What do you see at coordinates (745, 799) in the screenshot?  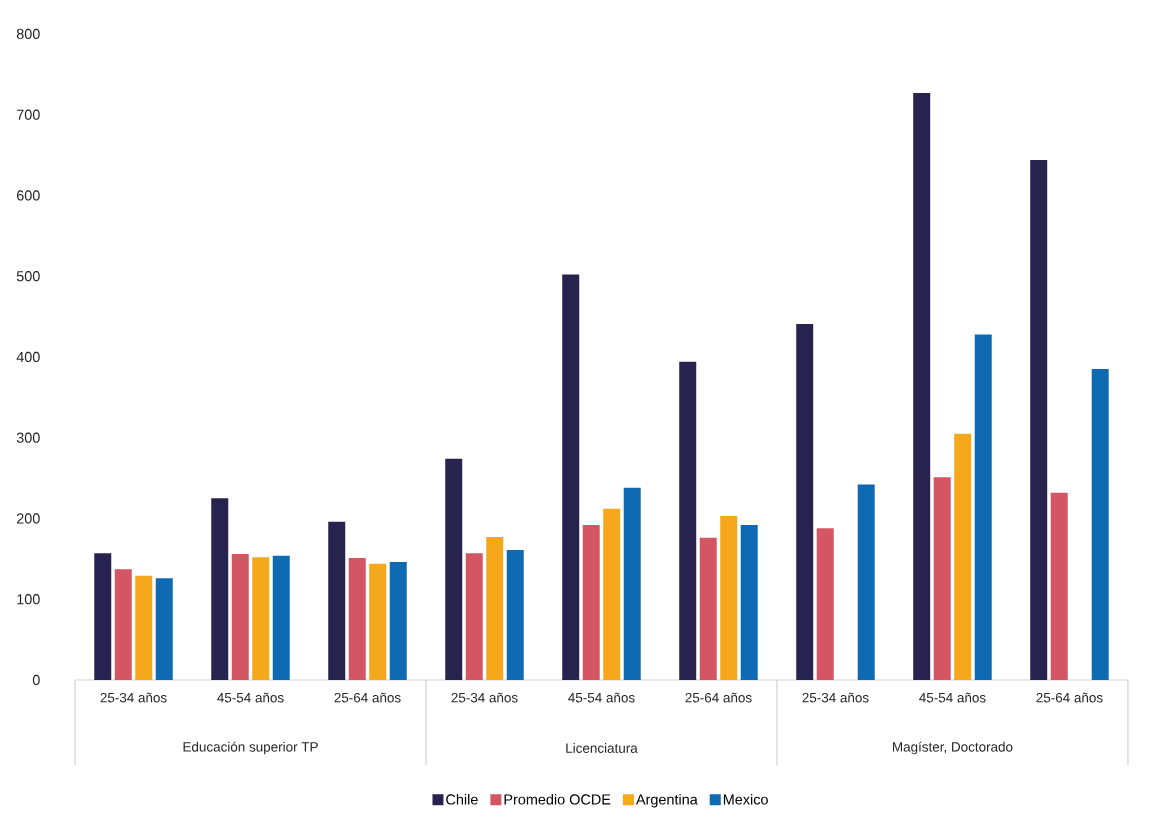 I see `legend-label: Mexico` at bounding box center [745, 799].